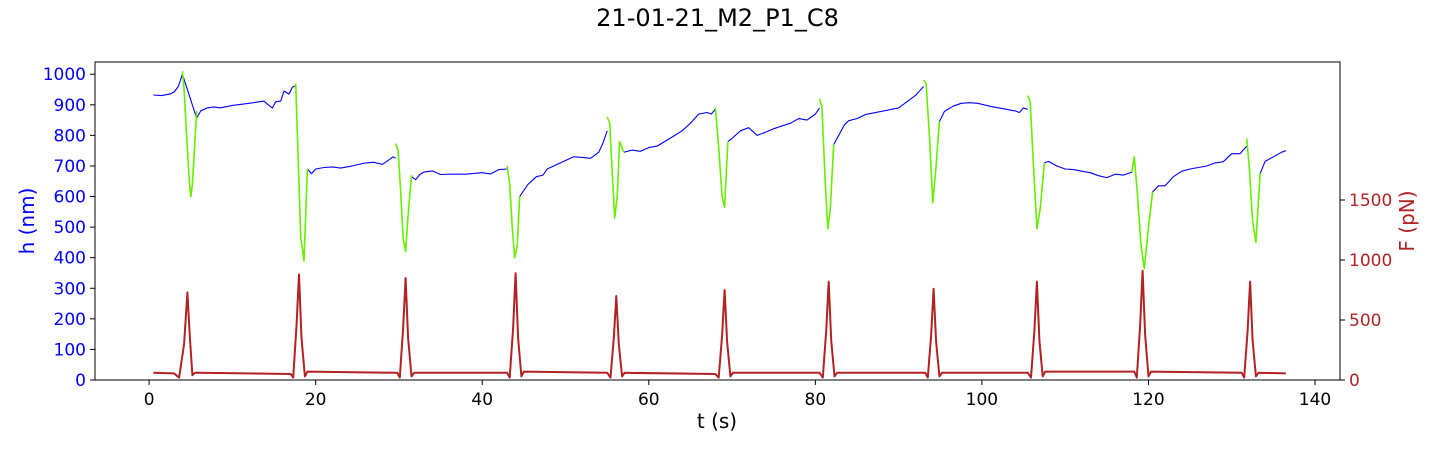 This screenshot has width=1435, height=450. What do you see at coordinates (982, 400) in the screenshot?
I see `x-tick-label: 100` at bounding box center [982, 400].